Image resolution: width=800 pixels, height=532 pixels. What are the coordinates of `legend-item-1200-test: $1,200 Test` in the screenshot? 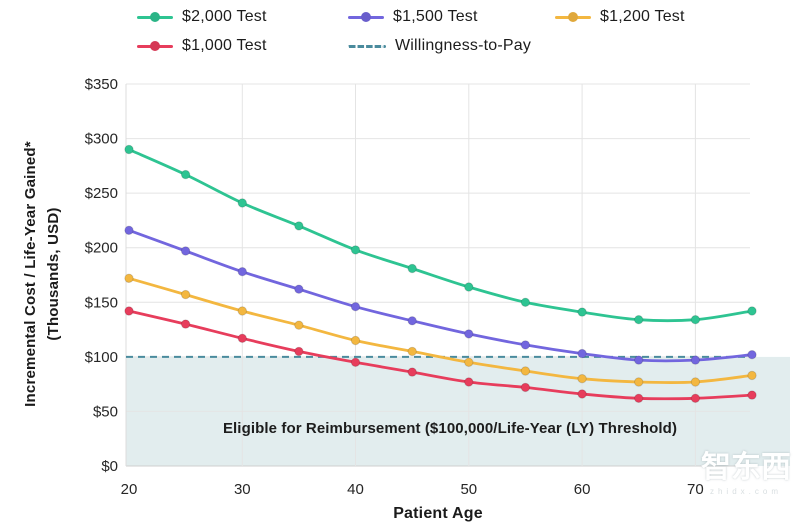 It's located at (620, 17).